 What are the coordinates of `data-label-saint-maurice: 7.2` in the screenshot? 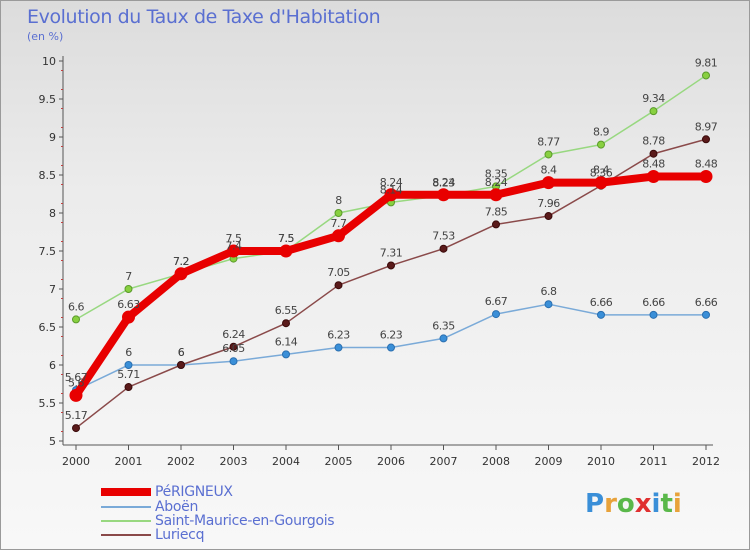 It's located at (181, 261).